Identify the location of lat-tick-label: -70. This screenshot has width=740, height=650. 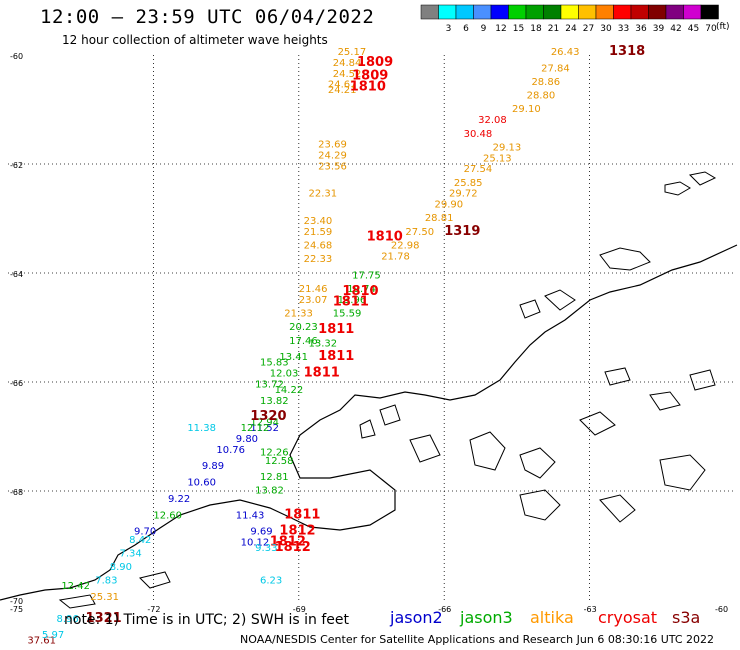
(16, 601).